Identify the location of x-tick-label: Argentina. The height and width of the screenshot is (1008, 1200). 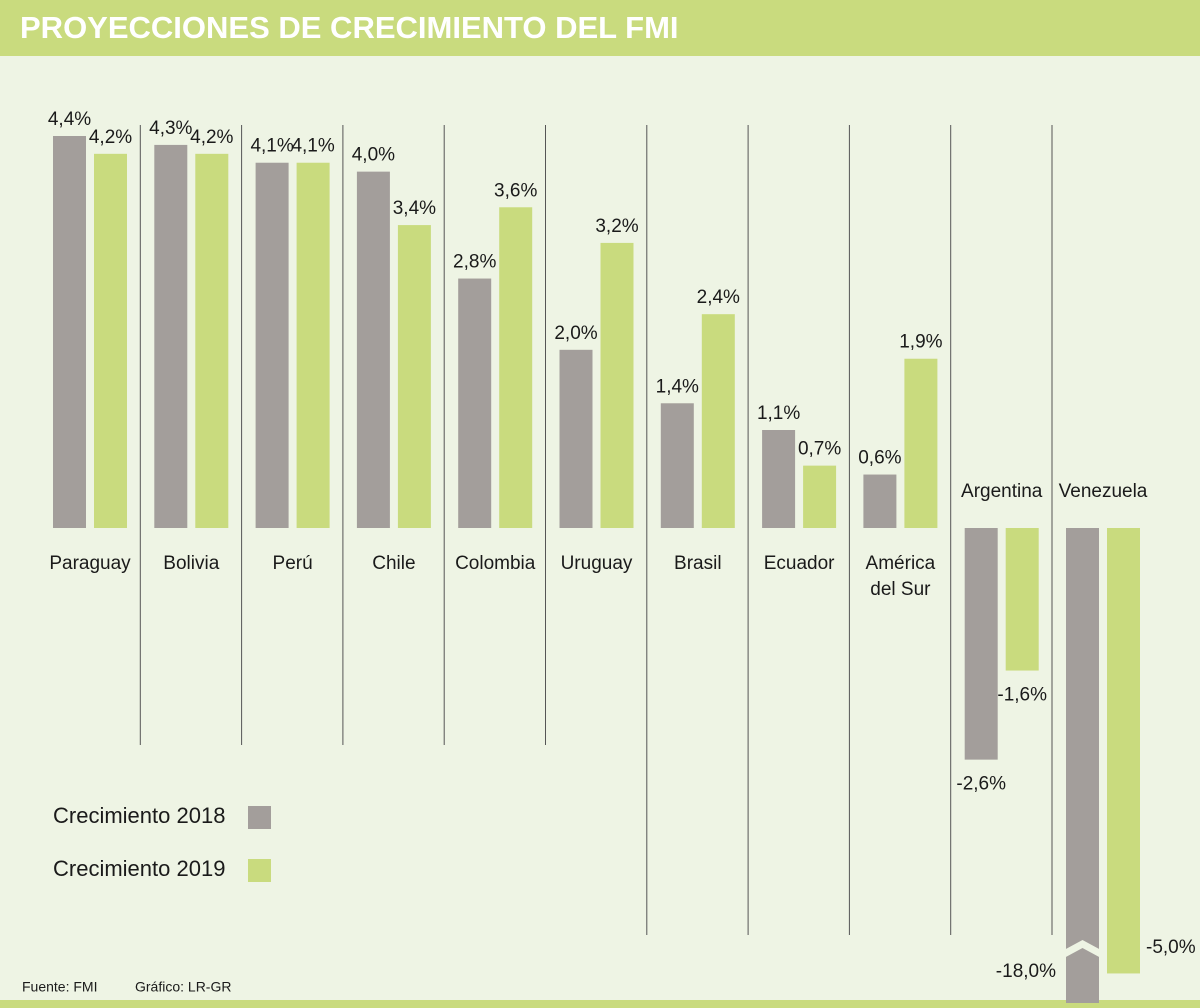
(1002, 491).